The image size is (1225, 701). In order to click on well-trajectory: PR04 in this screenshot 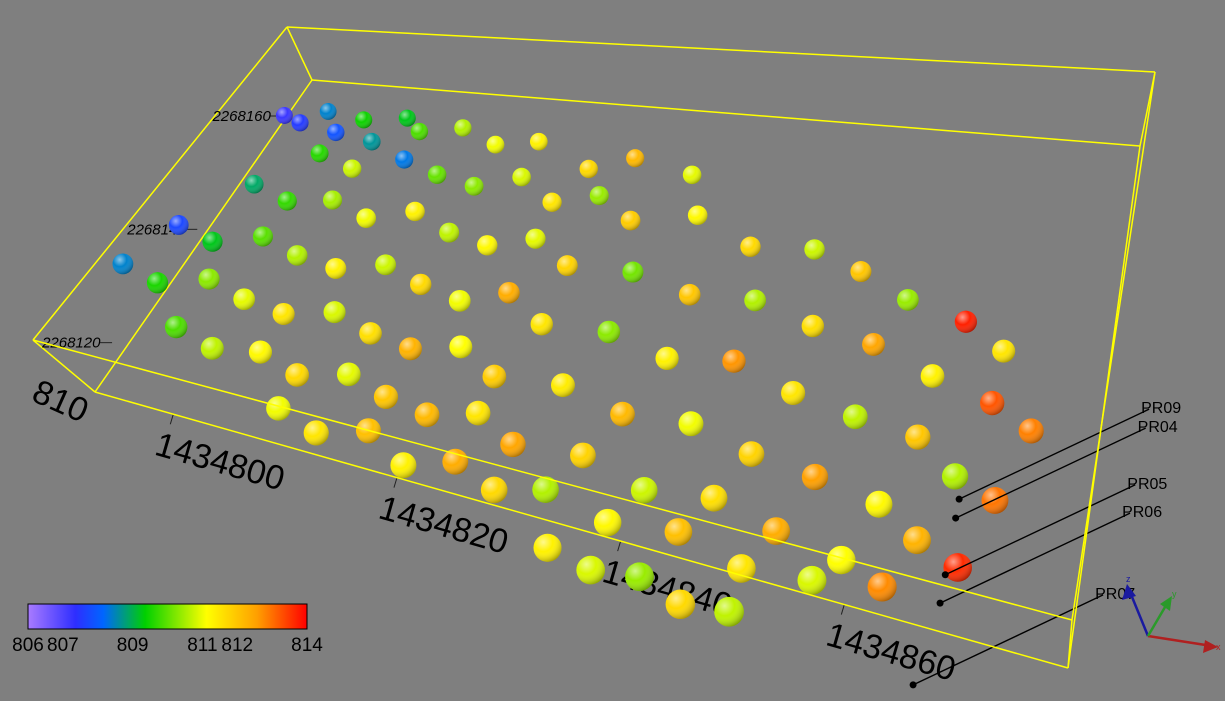, I will do `click(1065, 470)`.